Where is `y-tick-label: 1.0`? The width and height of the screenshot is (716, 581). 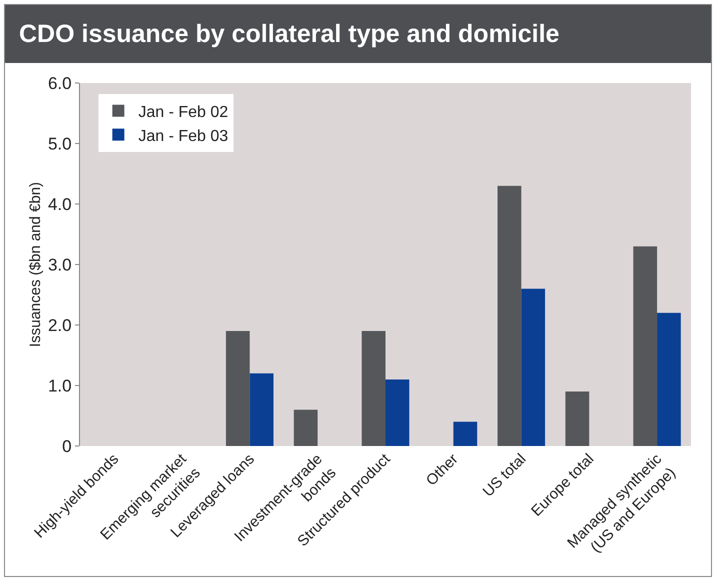
y-tick-label: 1.0 is located at coordinates (60, 386).